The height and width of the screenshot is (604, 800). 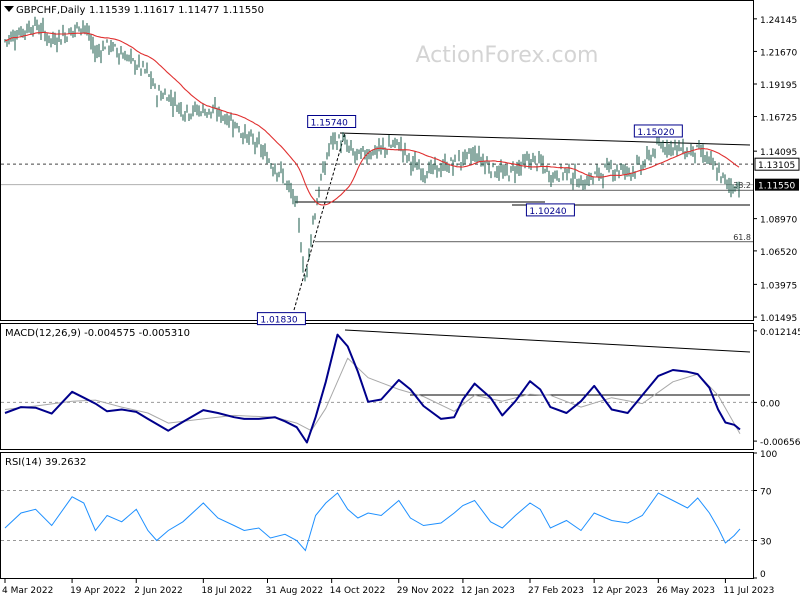 What do you see at coordinates (778, 153) in the screenshot?
I see `price-tick-label: 1.14095` at bounding box center [778, 153].